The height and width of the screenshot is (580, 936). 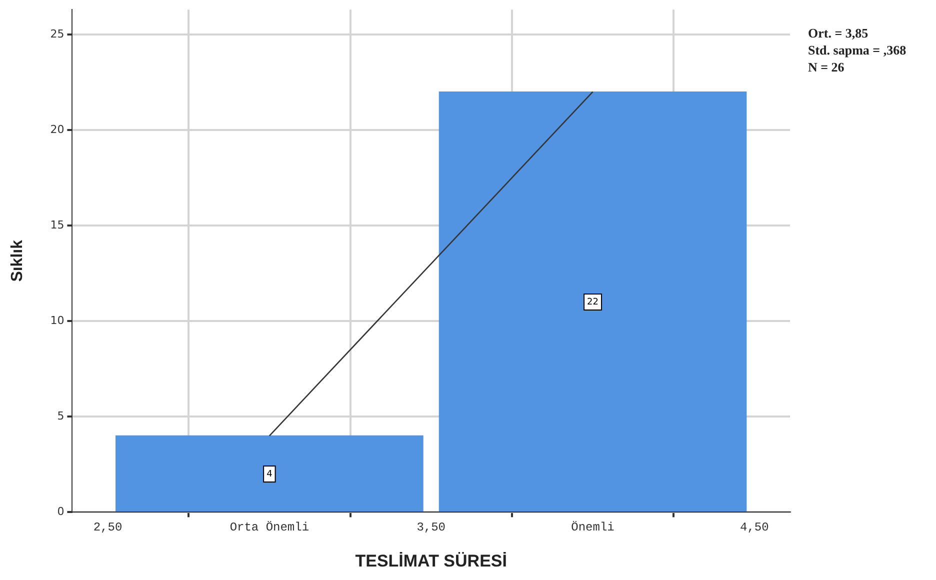 I want to click on text: Ort. = 3,85, so click(x=838, y=32).